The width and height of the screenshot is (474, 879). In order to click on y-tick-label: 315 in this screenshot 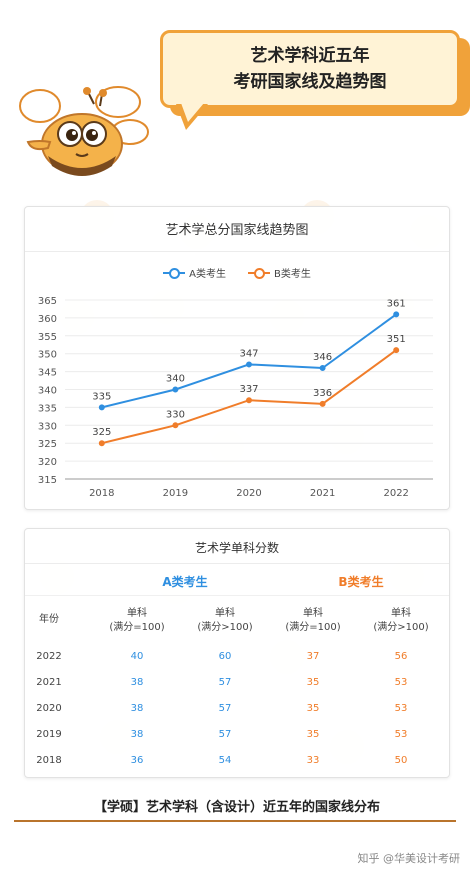, I will do `click(47, 480)`.